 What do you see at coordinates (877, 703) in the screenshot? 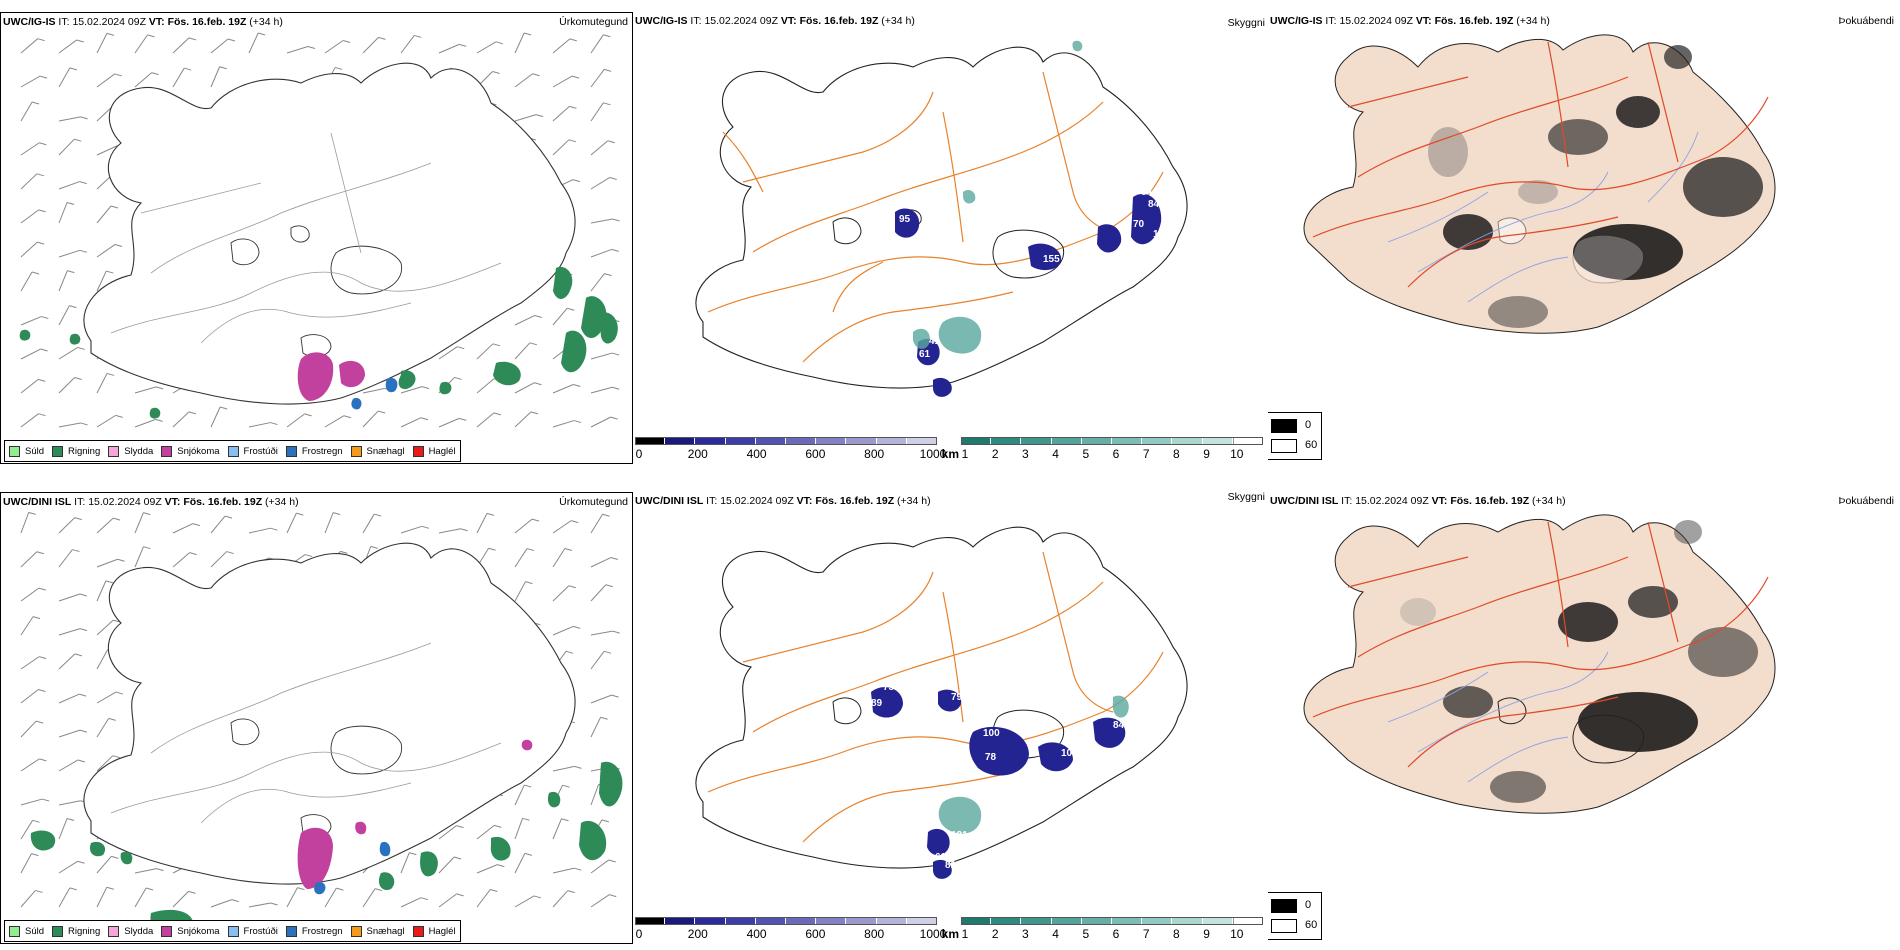
I see `ceiling-value-label: 89` at bounding box center [877, 703].